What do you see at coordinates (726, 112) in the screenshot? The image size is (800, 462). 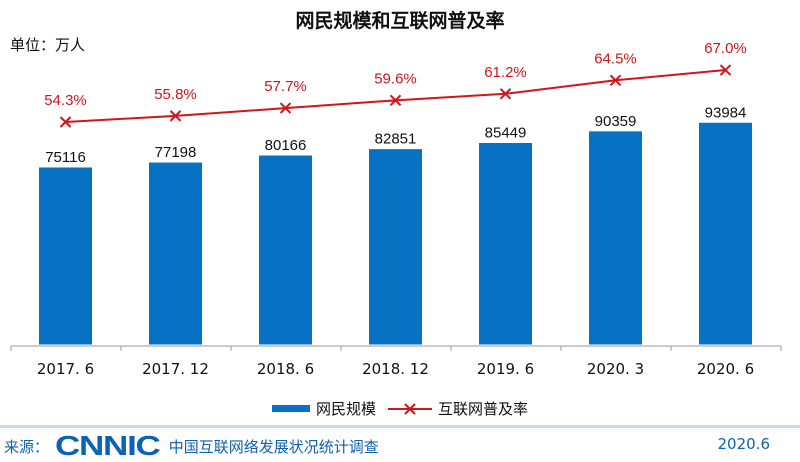 I see `bar-value-label: 93984` at bounding box center [726, 112].